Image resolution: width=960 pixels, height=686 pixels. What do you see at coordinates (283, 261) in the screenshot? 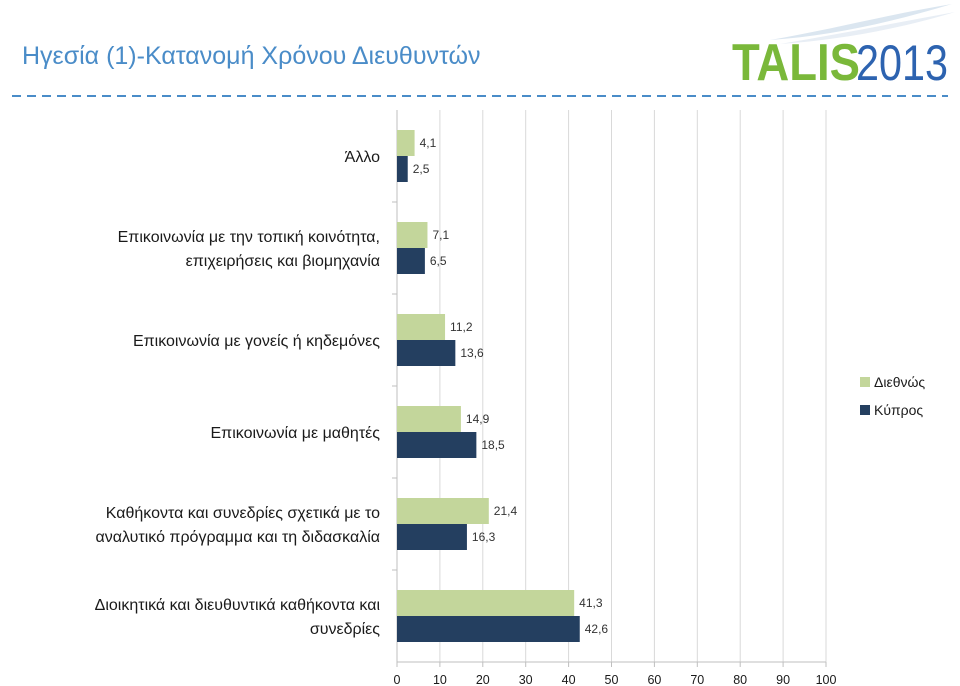
I see `category-label: επιχειρήσεις και βιομηχανία` at bounding box center [283, 261].